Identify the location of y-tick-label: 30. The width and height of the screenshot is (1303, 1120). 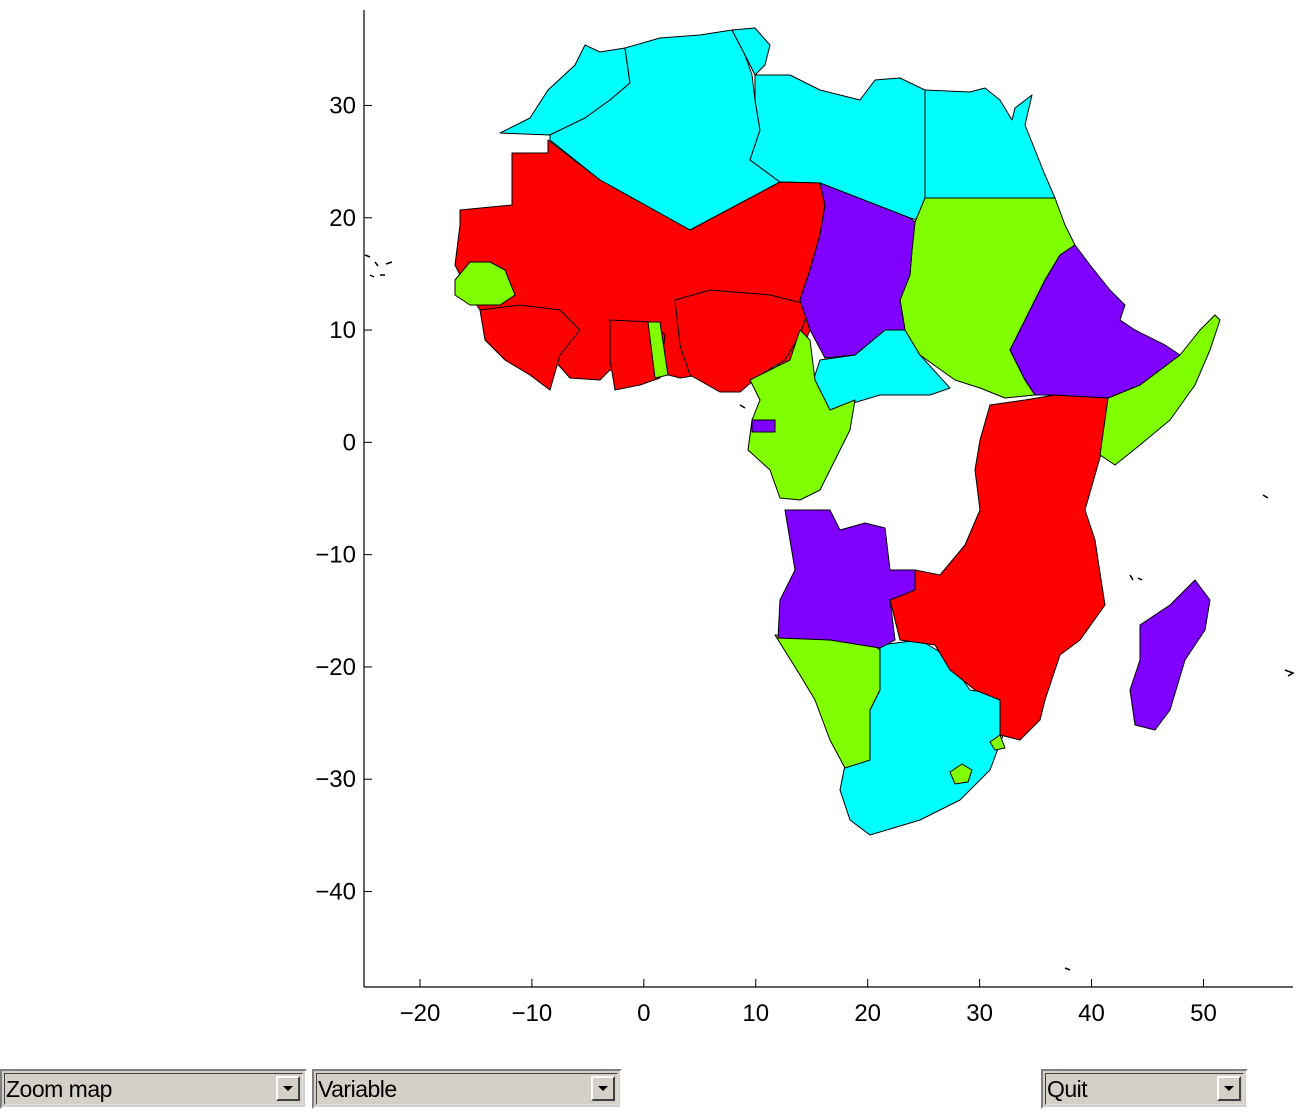
(342, 105).